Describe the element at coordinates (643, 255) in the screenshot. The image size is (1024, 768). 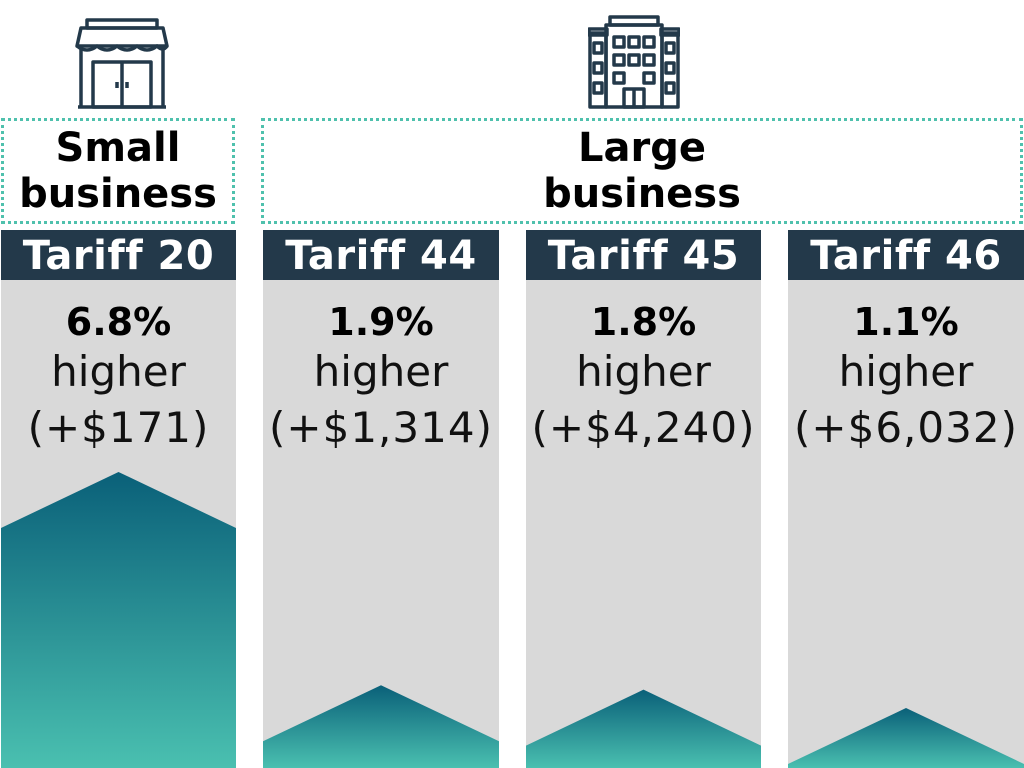
I see `tariff-label: Tariff 45` at that location.